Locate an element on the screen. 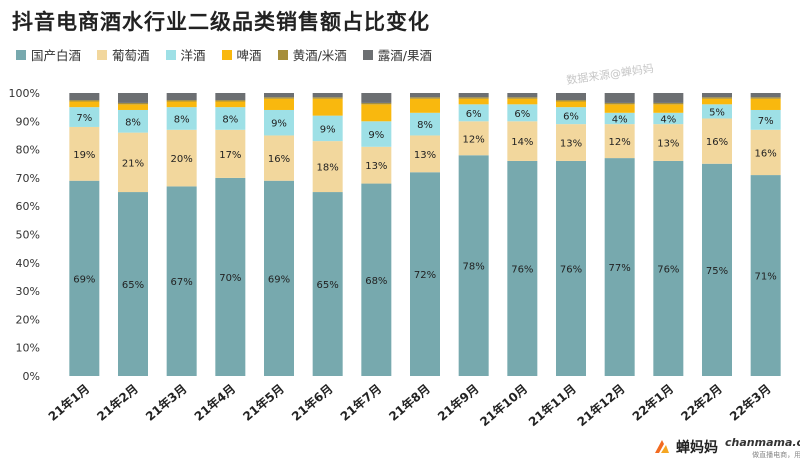 This screenshot has height=466, width=800. legend-item: 露酒/果酒 is located at coordinates (397, 54).